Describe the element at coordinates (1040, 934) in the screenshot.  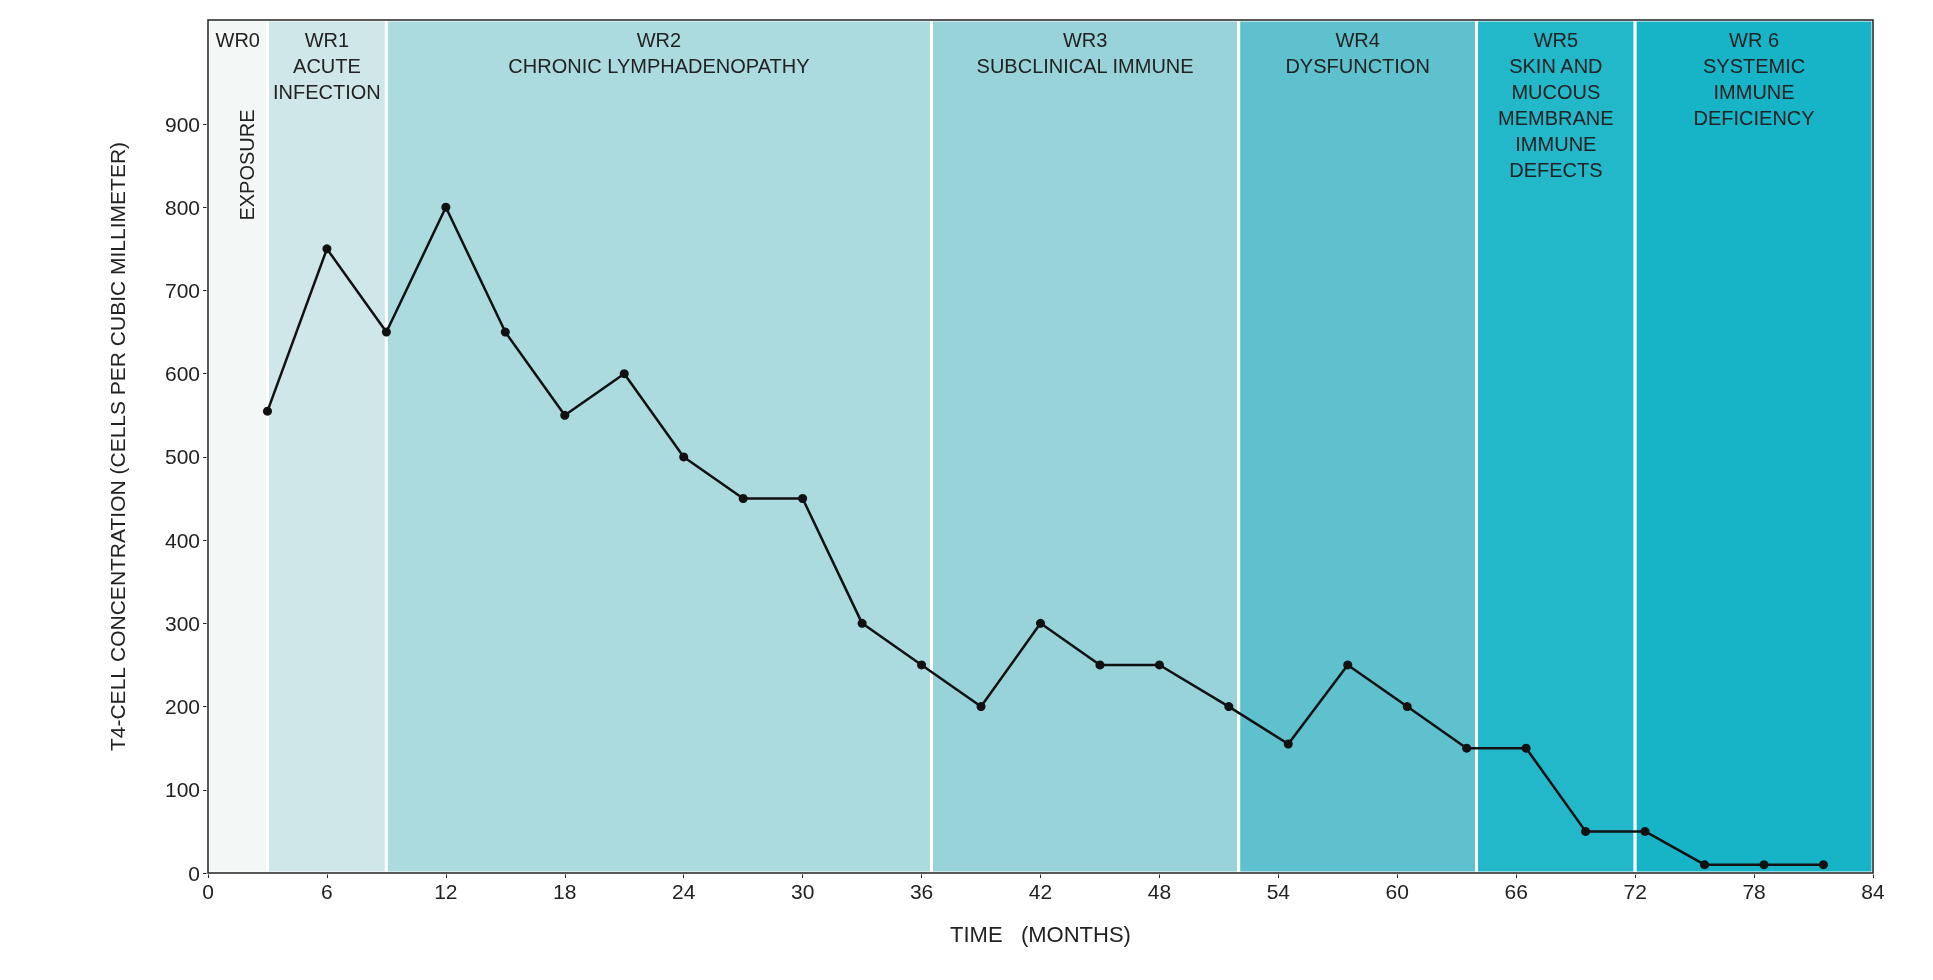
I see `x-axis-title: TIME (MONTHS)` at that location.